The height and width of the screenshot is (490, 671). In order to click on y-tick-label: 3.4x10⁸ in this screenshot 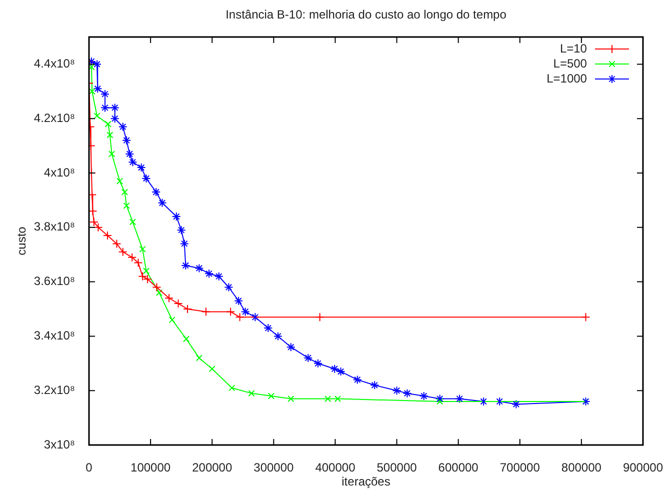, I will do `click(54, 335)`.